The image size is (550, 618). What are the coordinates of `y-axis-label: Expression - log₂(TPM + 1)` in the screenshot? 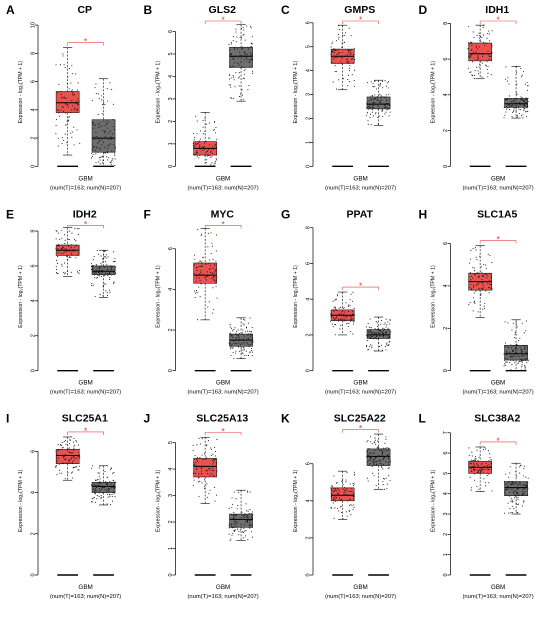 It's located at (159, 500).